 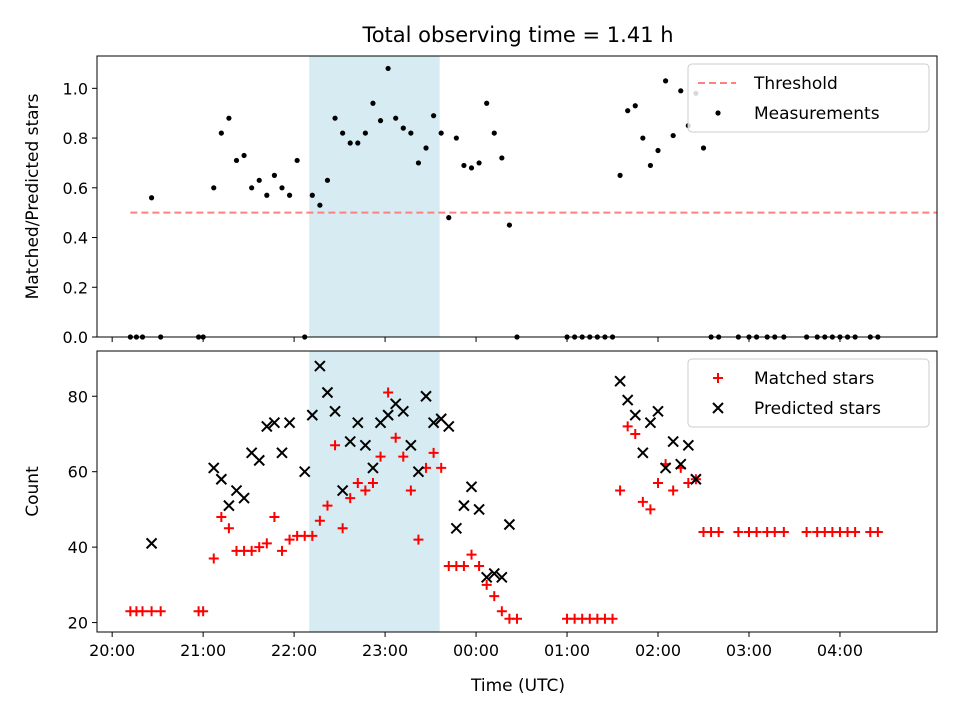 What do you see at coordinates (75, 188) in the screenshot?
I see `y-tick-label: 0.6` at bounding box center [75, 188].